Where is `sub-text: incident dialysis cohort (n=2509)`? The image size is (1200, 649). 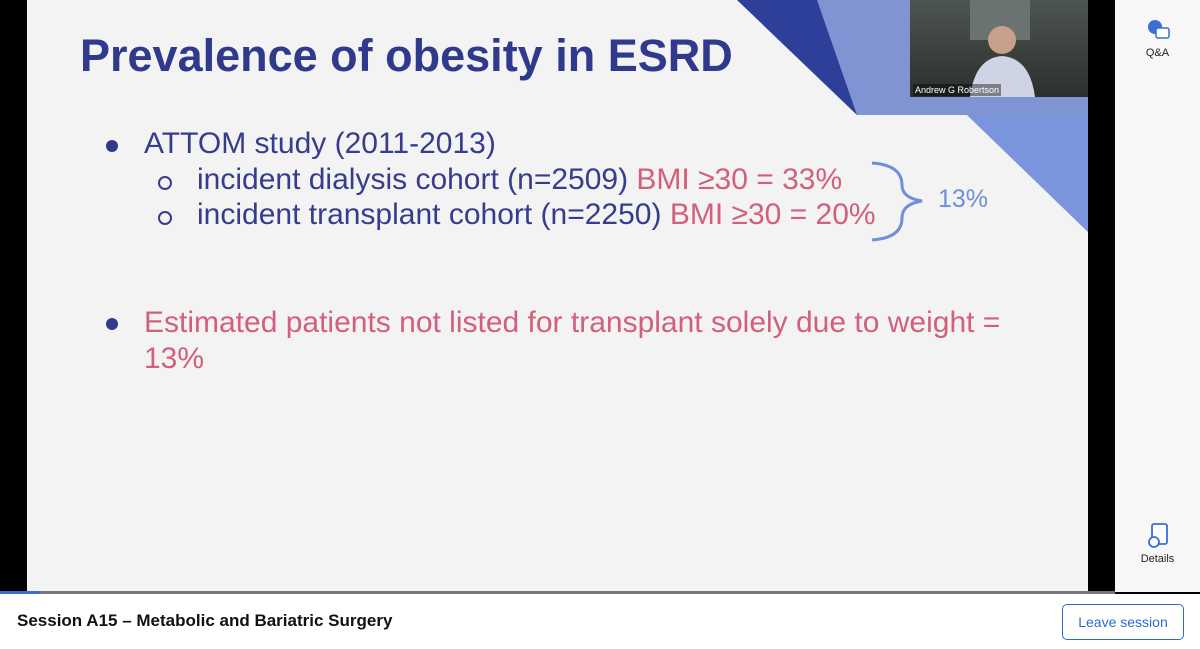 sub-text: incident dialysis cohort (n=2509) is located at coordinates (413, 179).